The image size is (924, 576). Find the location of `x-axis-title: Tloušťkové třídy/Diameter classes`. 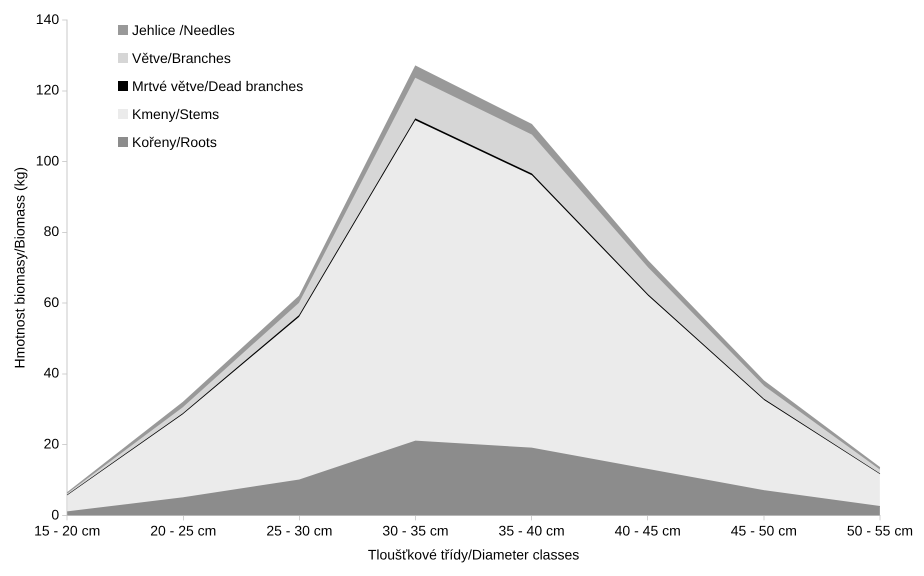

x-axis-title: Tloušťkové třídy/Diameter classes is located at coordinates (474, 554).